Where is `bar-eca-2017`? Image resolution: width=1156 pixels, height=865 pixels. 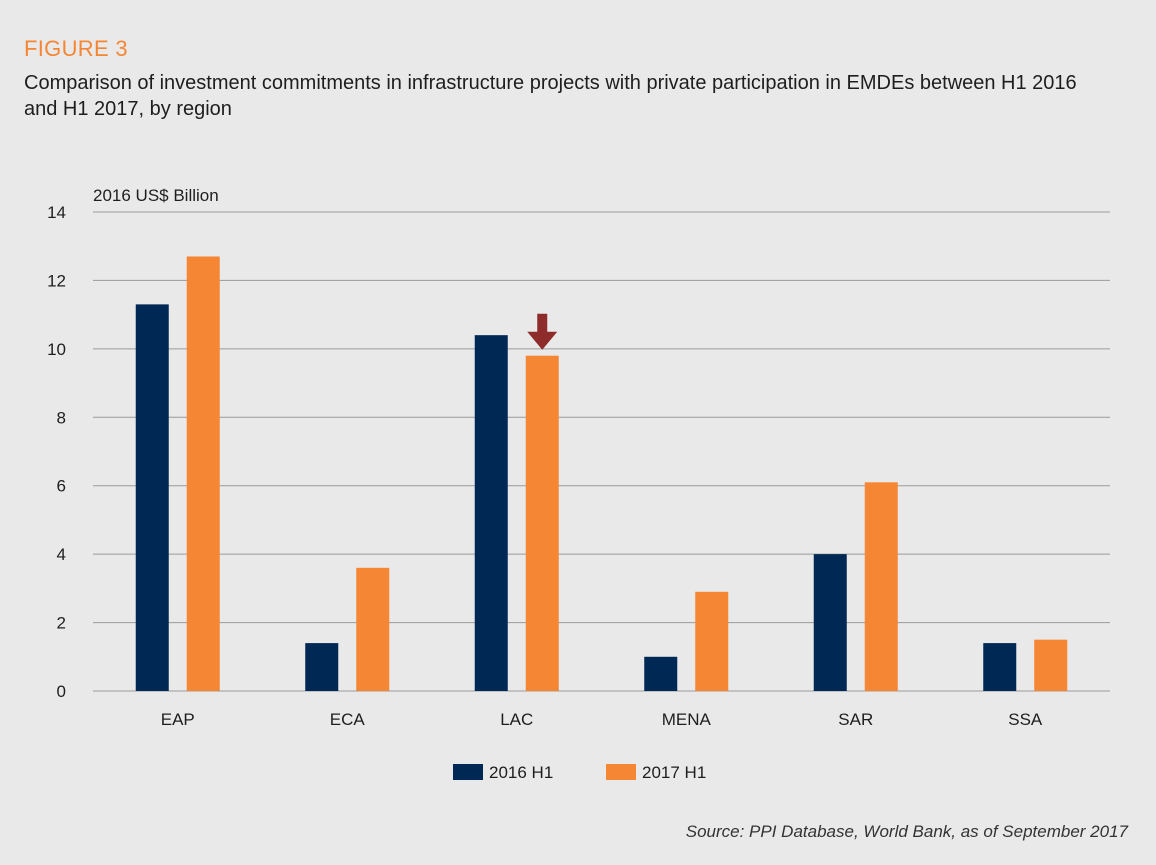
bar-eca-2017 is located at coordinates (373, 629).